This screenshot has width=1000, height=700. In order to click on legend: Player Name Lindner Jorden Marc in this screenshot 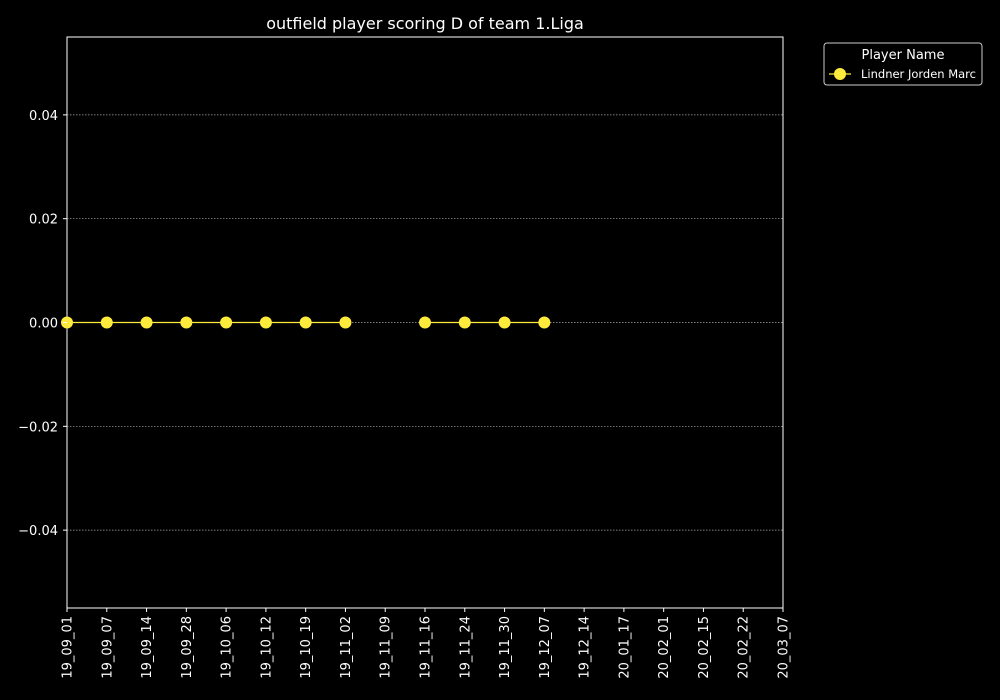, I will do `click(903, 64)`.